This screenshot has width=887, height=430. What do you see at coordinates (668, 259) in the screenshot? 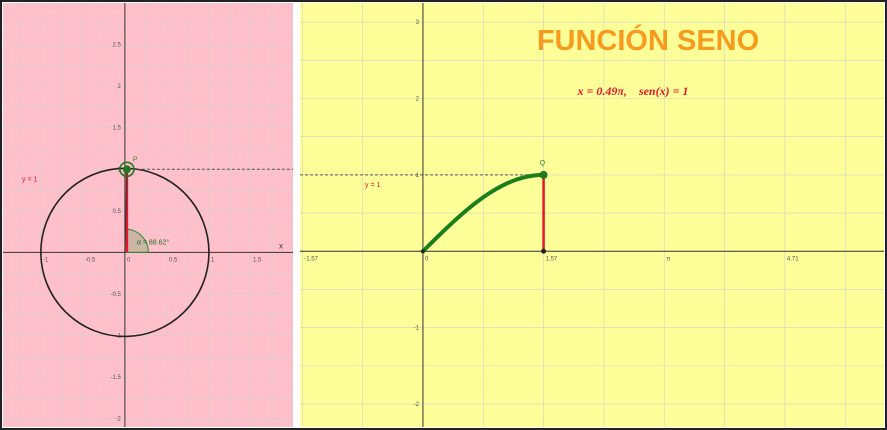
I see `x-tick-label-right: π` at bounding box center [668, 259].